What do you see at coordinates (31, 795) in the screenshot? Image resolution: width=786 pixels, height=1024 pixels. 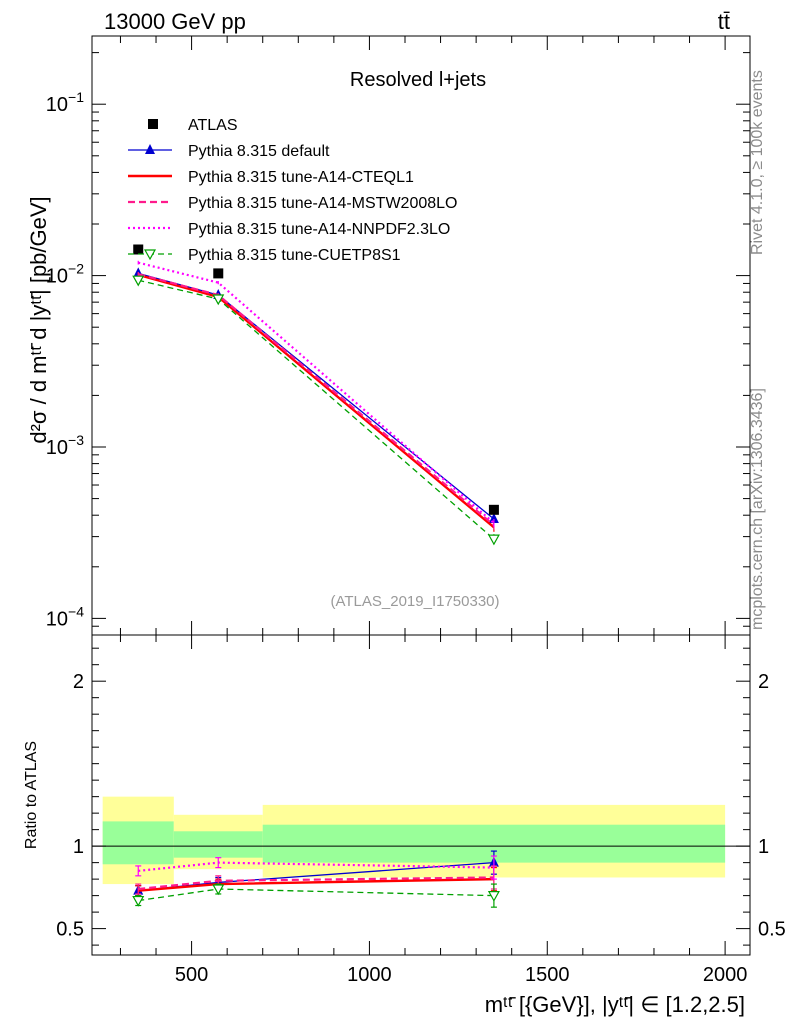 I see `ratio-y-axis-label: Ratio to ATLAS` at bounding box center [31, 795].